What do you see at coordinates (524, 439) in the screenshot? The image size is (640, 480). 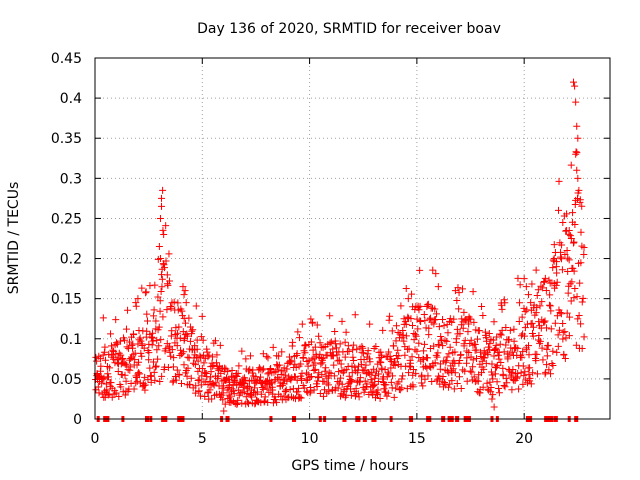 I see `x-tick-label: 20` at bounding box center [524, 439].